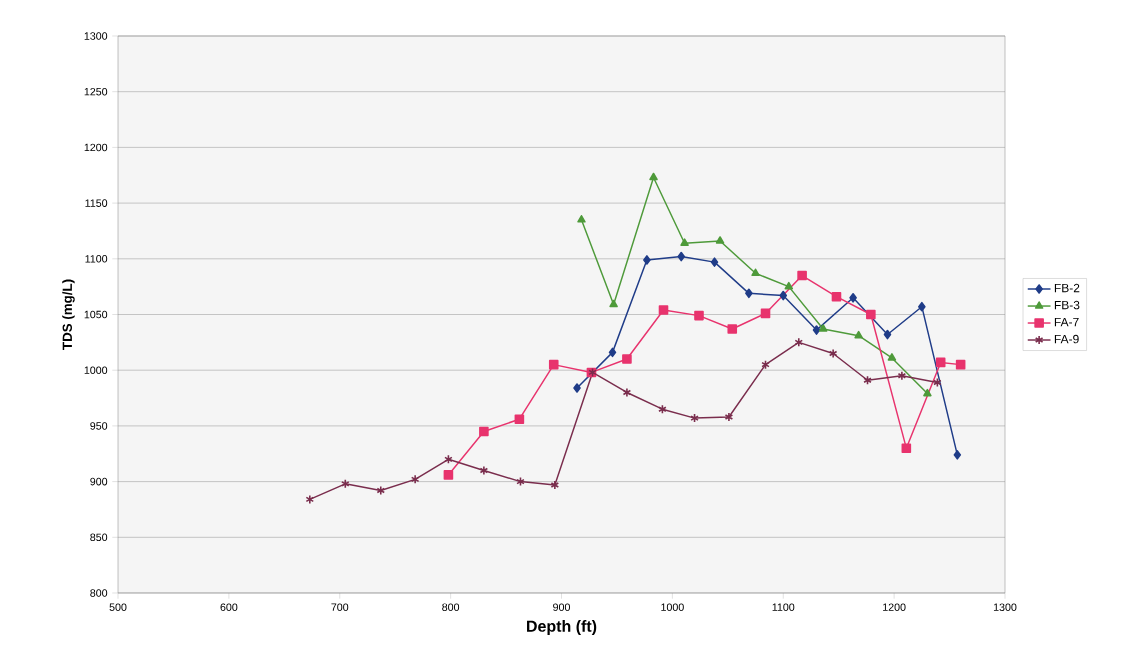 The width and height of the screenshot is (1146, 672). What do you see at coordinates (96, 203) in the screenshot?
I see `y-tick-label: 1150` at bounding box center [96, 203].